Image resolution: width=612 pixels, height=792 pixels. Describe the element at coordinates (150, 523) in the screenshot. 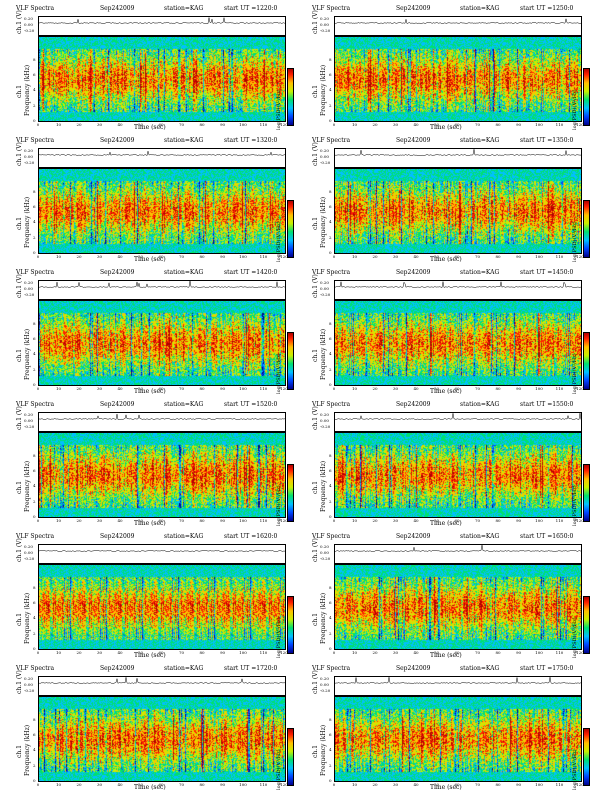

I see `x-axis-label: Time (sec)` at that location.